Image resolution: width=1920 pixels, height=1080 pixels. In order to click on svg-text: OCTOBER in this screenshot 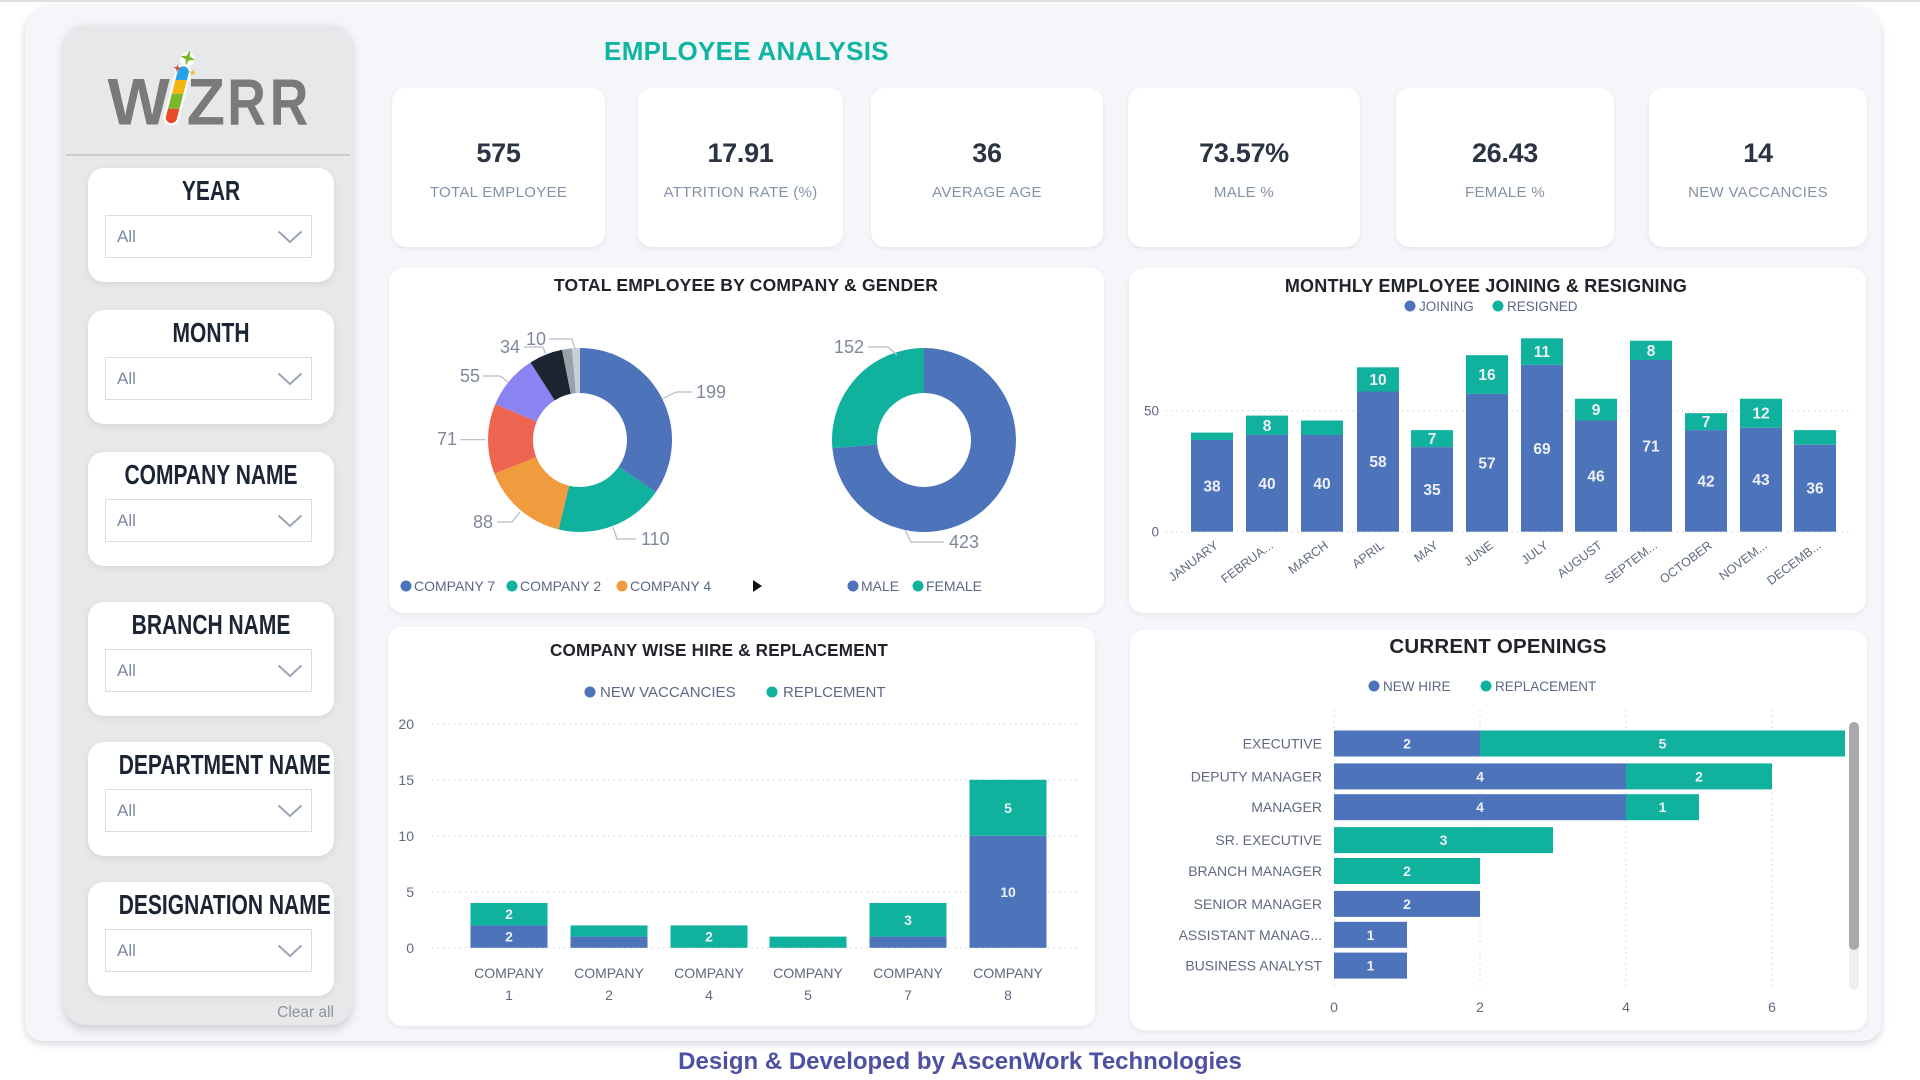, I will do `click(1686, 562)`.